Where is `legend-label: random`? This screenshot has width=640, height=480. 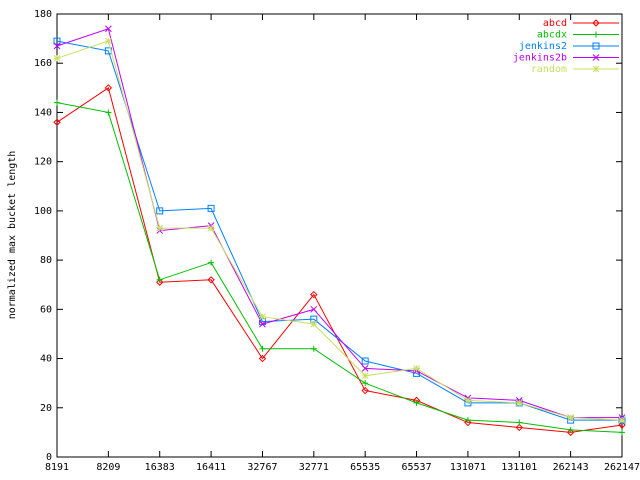
legend-label: random is located at coordinates (549, 69).